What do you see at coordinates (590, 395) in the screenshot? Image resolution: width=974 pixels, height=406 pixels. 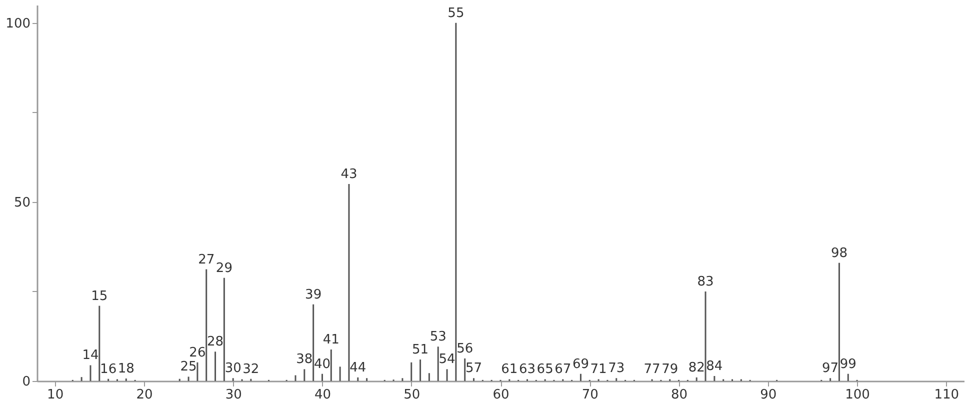 I see `x-tick-label: 70` at bounding box center [590, 395].